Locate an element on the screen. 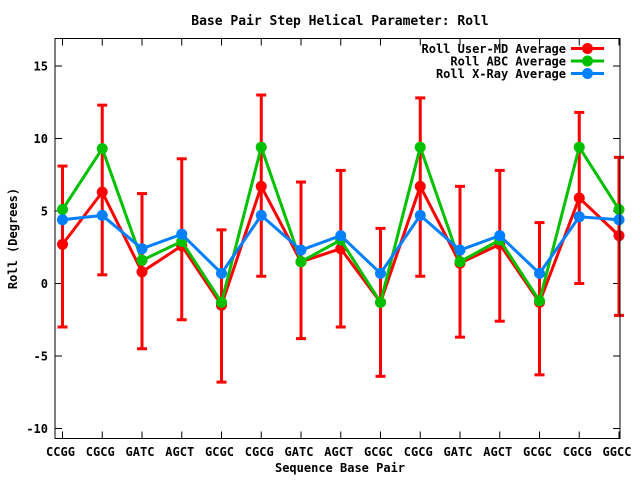 The height and width of the screenshot is (480, 640). y-tick-label: 0 is located at coordinates (44, 284).